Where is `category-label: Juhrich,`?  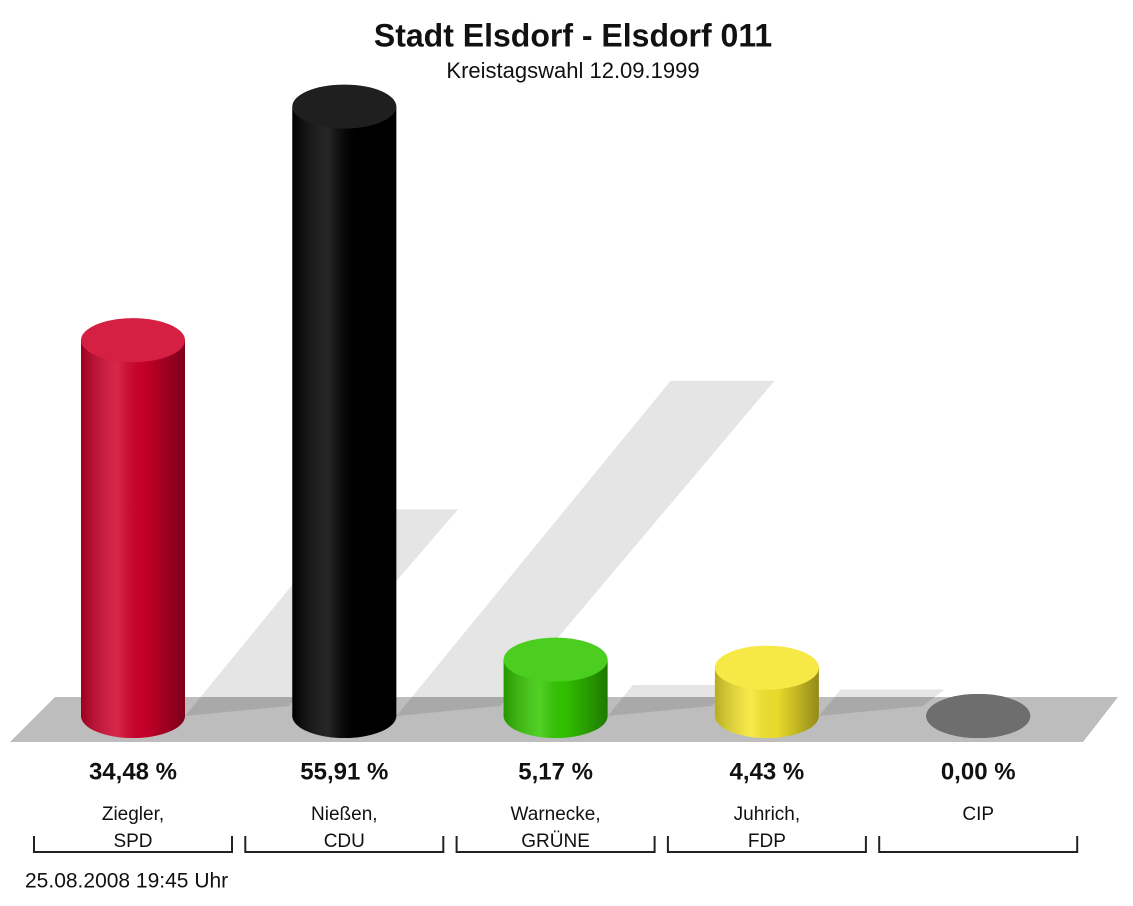 category-label: Juhrich, is located at coordinates (767, 814).